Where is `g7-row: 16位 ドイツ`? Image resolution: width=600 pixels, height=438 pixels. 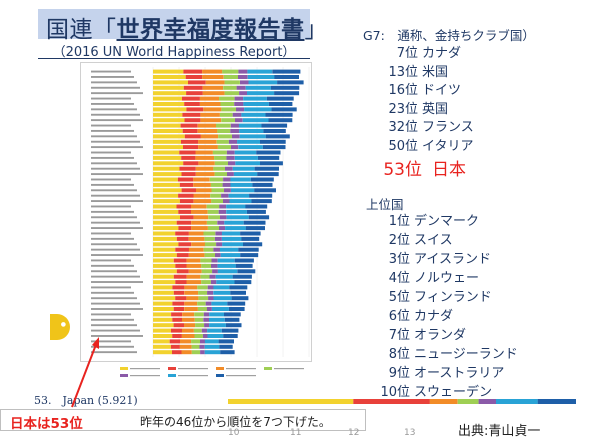 g7-row: 16位 ドイツ is located at coordinates (427, 88).